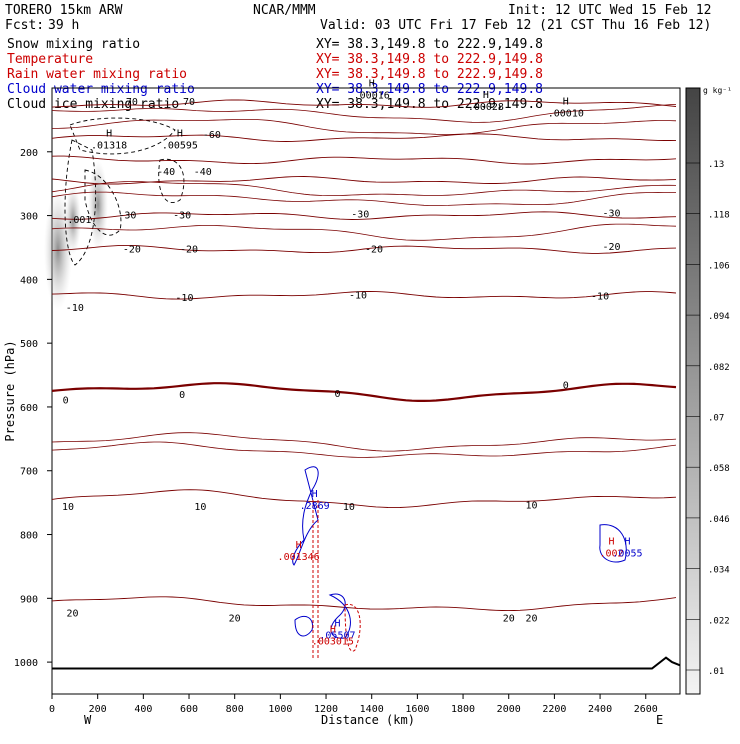 The image size is (740, 744). Describe the element at coordinates (566, 102) in the screenshot. I see `max-letter-4: H` at that location.